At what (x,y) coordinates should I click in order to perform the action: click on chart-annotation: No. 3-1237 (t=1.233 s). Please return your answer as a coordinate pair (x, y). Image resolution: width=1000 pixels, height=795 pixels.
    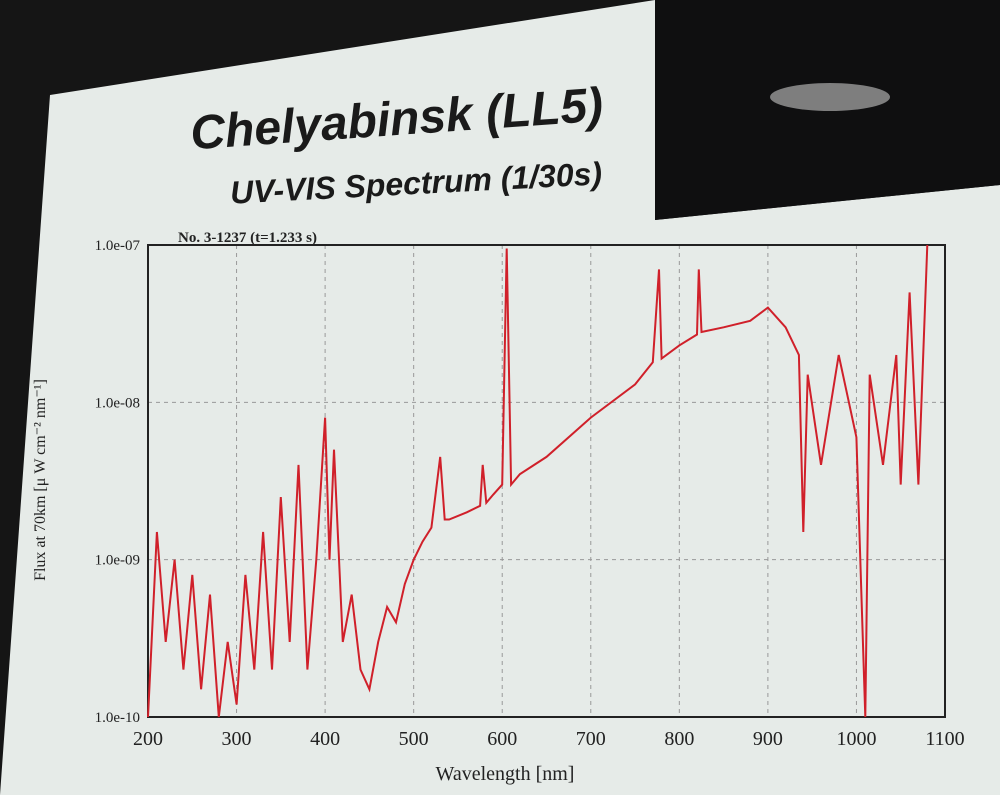
    Looking at the image, I should click on (247, 238).